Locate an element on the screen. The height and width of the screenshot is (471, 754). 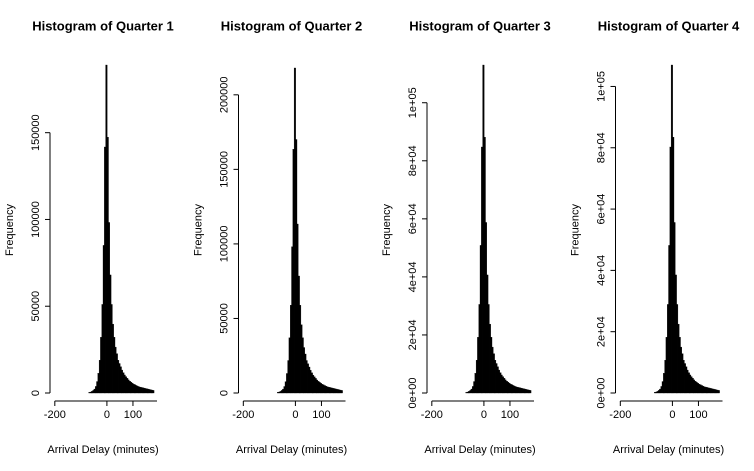
chart-title: Histogram of Quarter 3 is located at coordinates (480, 25).